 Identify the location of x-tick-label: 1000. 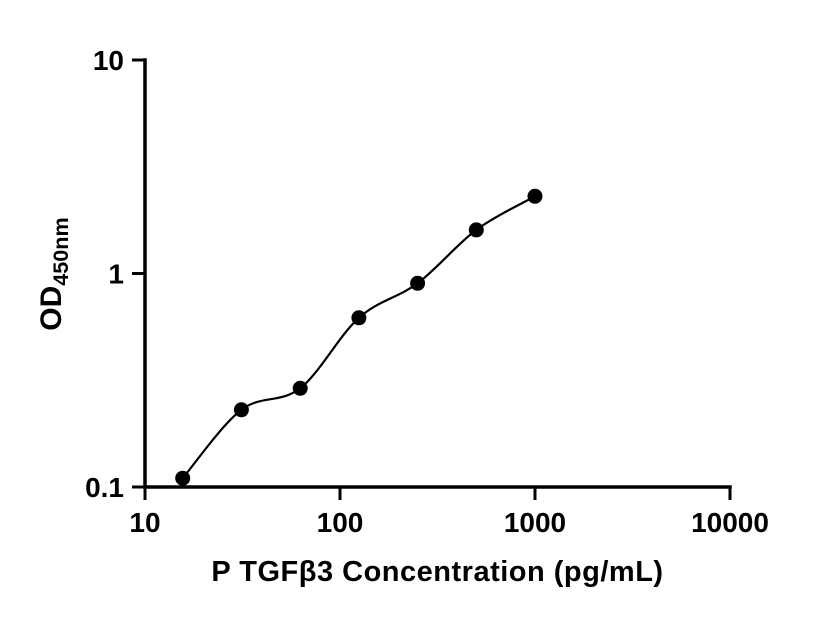
(535, 522).